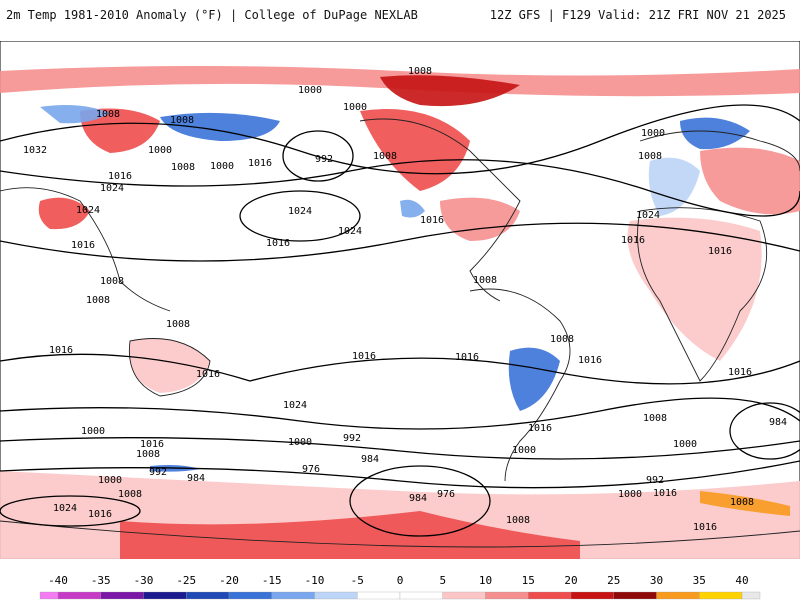 Image resolution: width=800 pixels, height=600 pixels. Describe the element at coordinates (169, 365) in the screenshot. I see `australia-warm` at that location.